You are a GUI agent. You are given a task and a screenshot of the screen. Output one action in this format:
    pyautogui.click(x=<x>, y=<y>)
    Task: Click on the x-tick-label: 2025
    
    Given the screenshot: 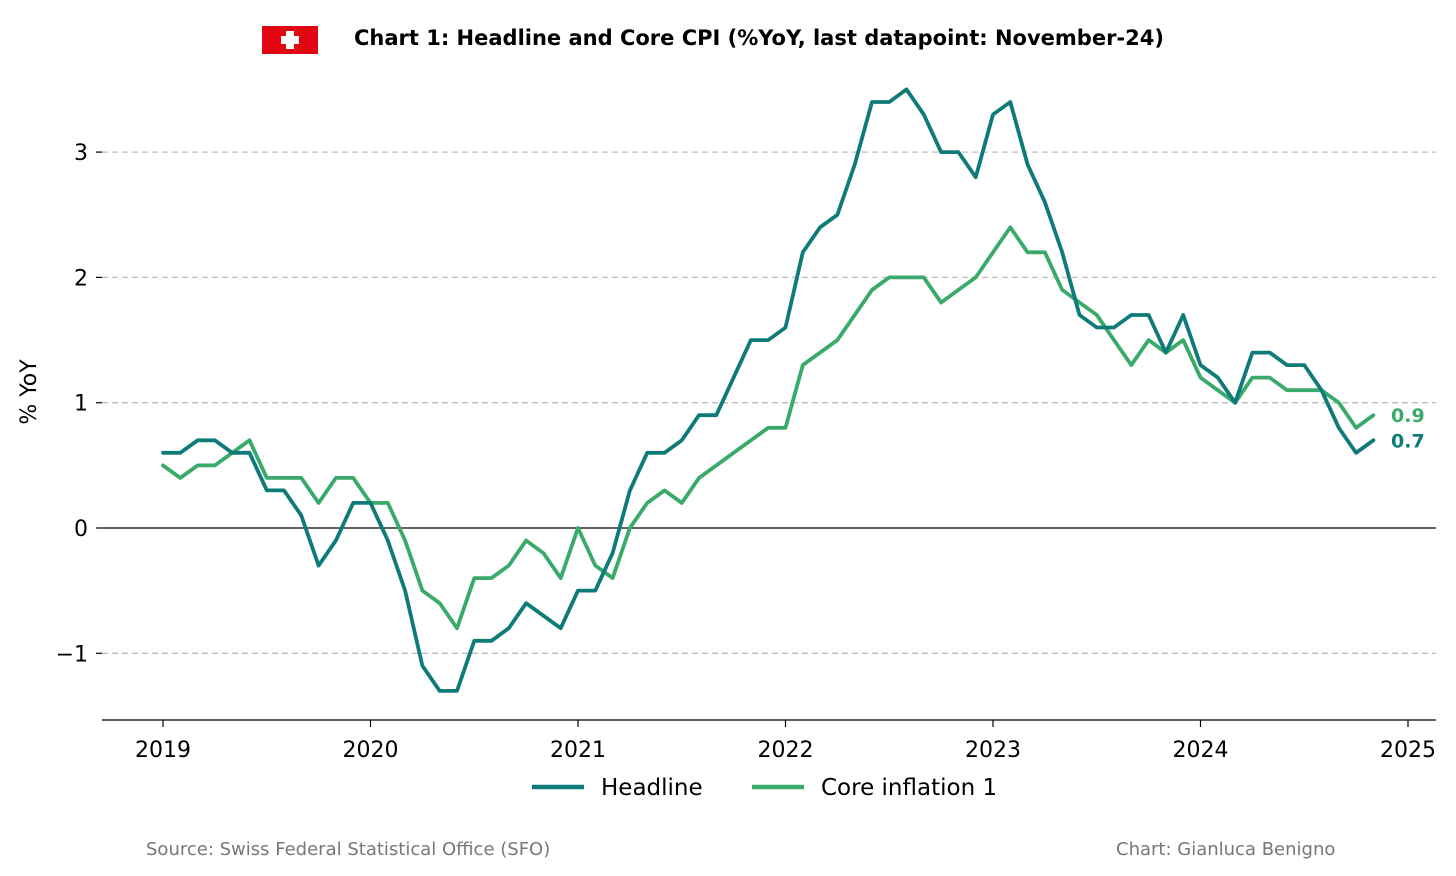 What is the action you would take?
    pyautogui.click(x=1408, y=750)
    